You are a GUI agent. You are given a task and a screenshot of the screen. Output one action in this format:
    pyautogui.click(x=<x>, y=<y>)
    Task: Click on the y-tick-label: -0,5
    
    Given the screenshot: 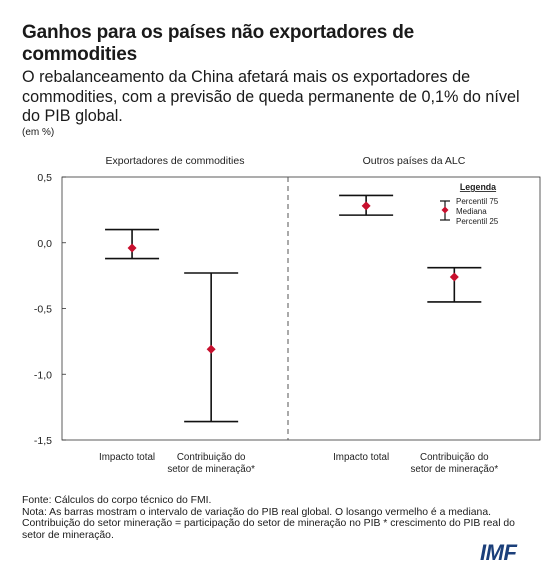 What is the action you would take?
    pyautogui.click(x=43, y=310)
    